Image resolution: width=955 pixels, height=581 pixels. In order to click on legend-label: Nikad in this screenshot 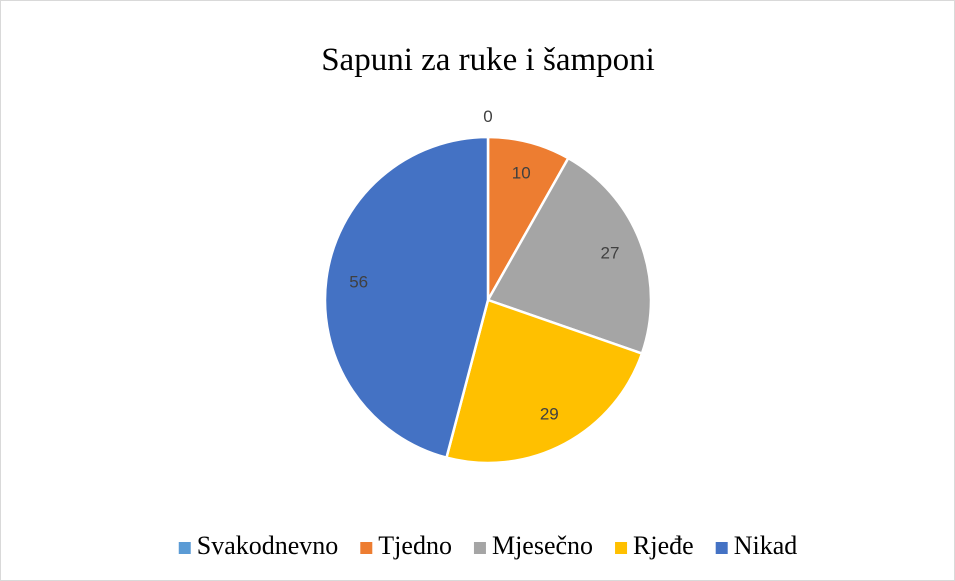, I will do `click(766, 545)`.